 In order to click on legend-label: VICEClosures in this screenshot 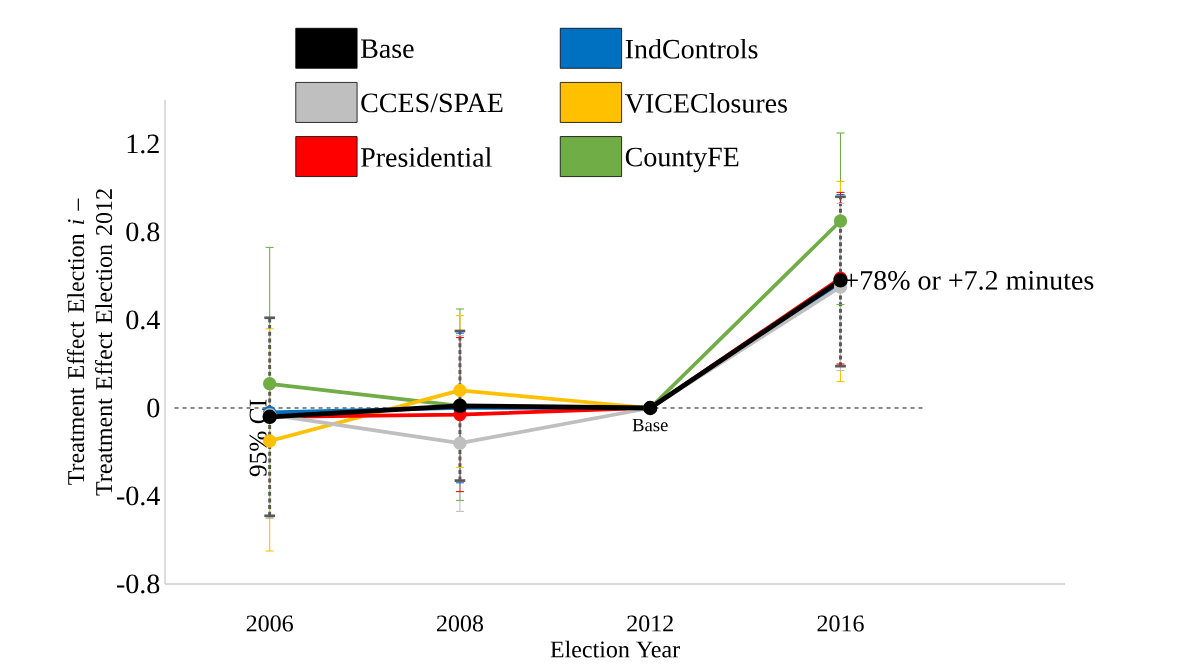, I will do `click(705, 103)`.